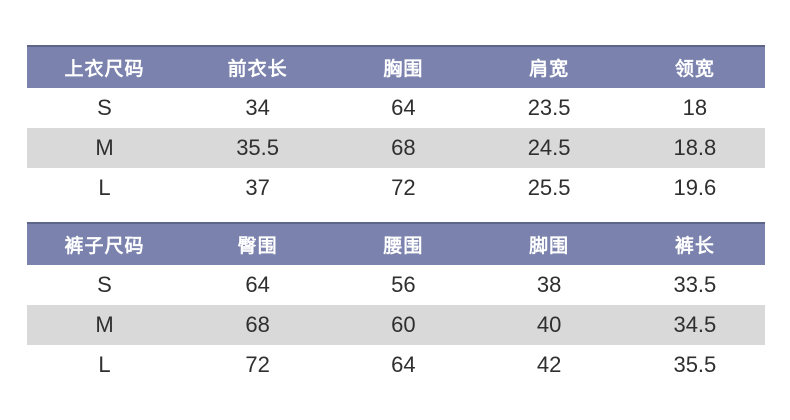  What do you see at coordinates (549, 285) in the screenshot?
I see `measurement-cell: 38` at bounding box center [549, 285].